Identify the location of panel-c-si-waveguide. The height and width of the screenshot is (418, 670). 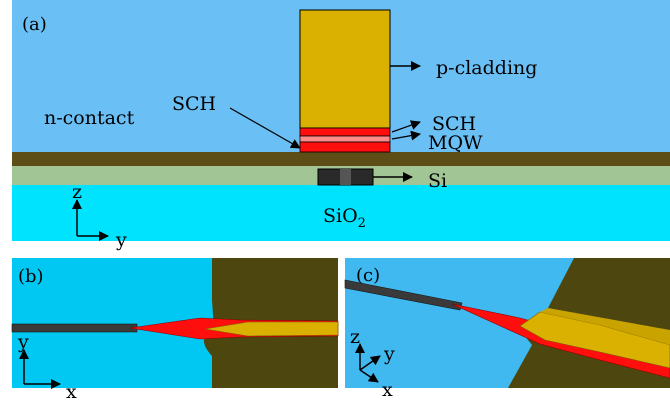
(403, 295).